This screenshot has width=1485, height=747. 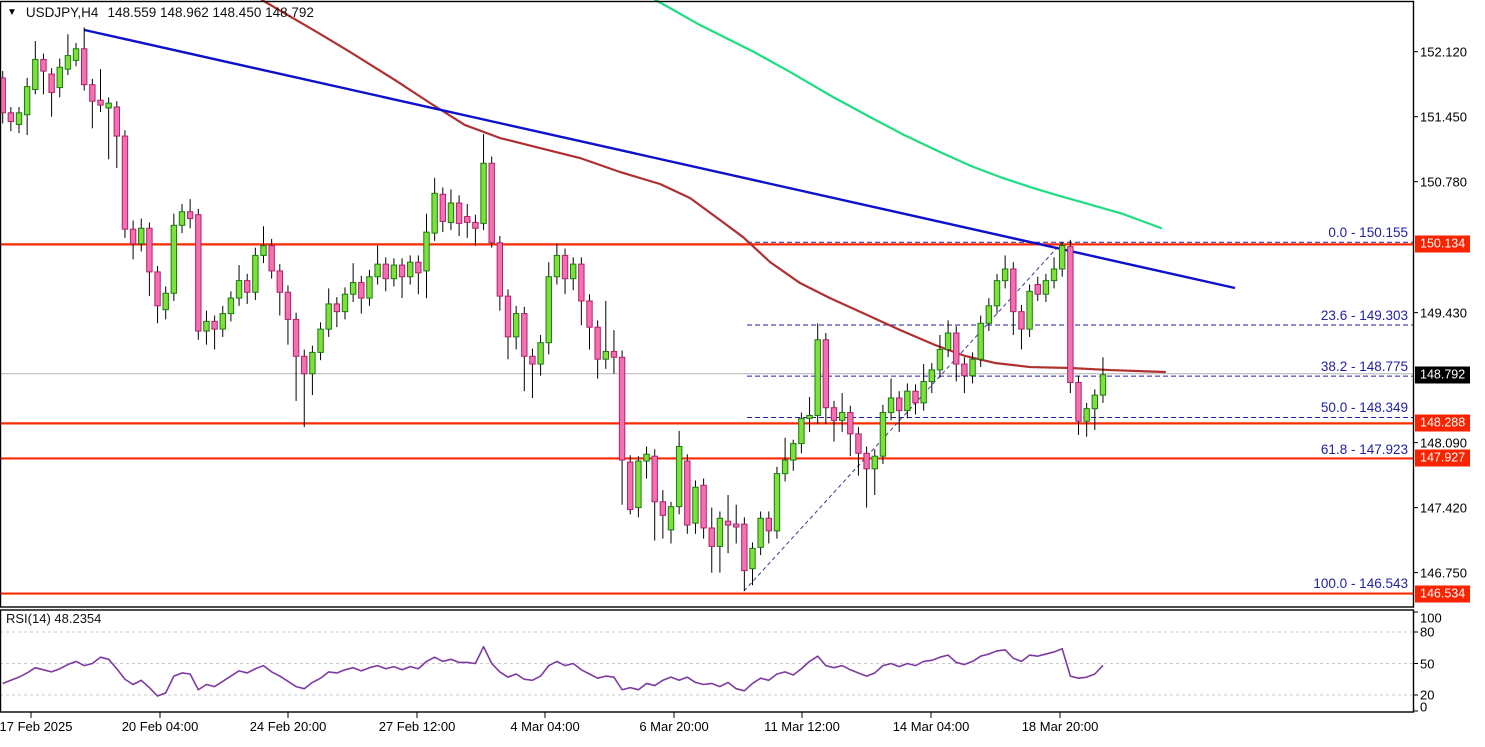 What do you see at coordinates (12, 12) in the screenshot?
I see `collapse-quotes-icon: ▼` at bounding box center [12, 12].